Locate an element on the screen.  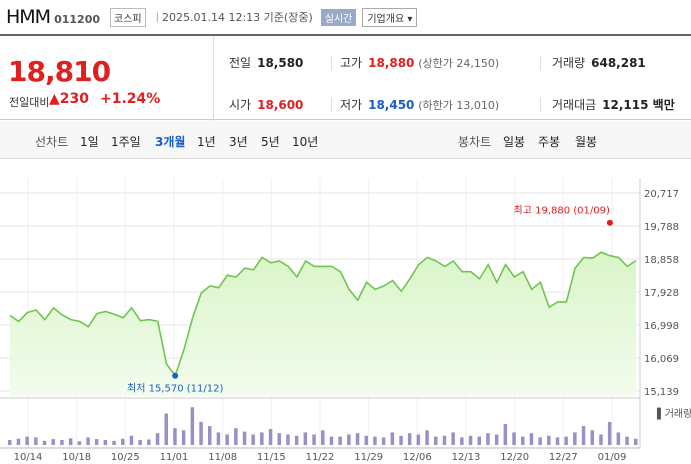
quote-datetime: 2025.01.14 12:13 기준(장중) is located at coordinates (237, 17).